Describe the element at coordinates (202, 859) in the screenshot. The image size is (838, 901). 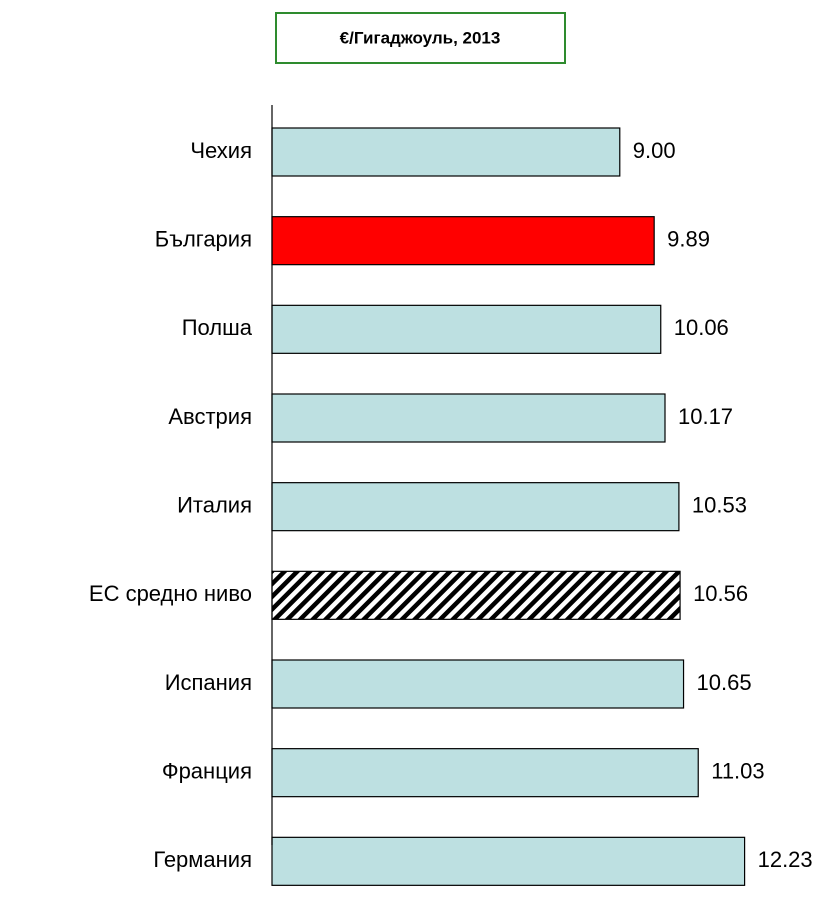
I see `y-tick-label: Германия` at that location.